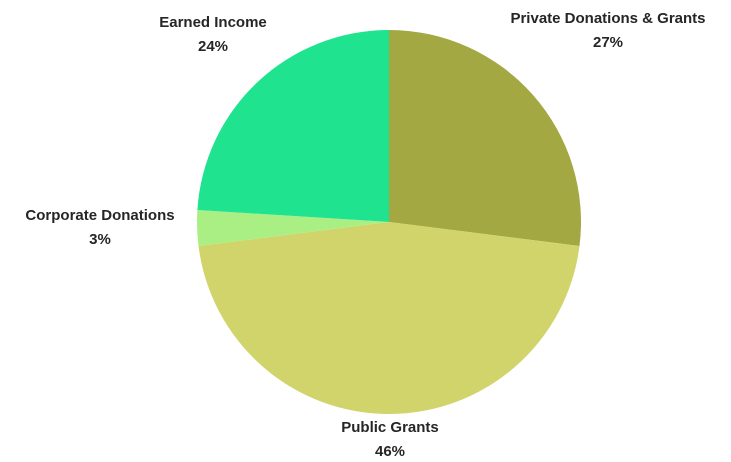 The height and width of the screenshot is (462, 731). Describe the element at coordinates (390, 451) in the screenshot. I see `pct-public-grants: 46%` at that location.